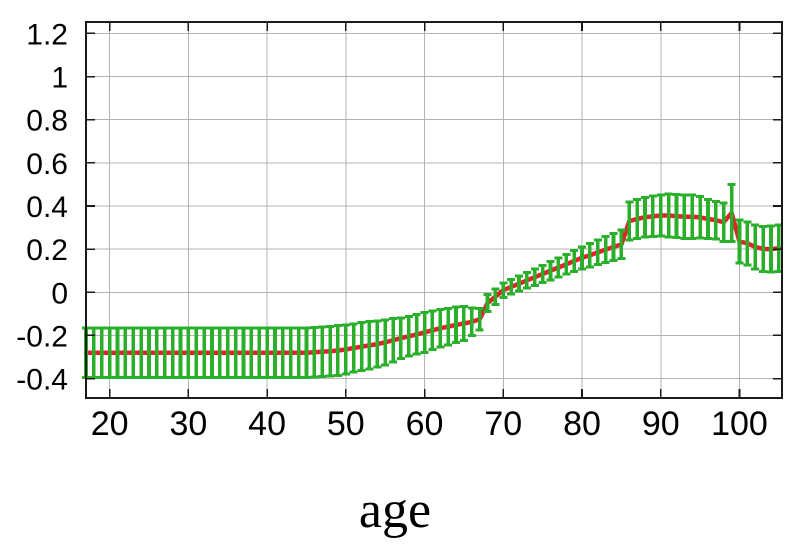  What do you see at coordinates (395, 510) in the screenshot?
I see `x-axis-title: age` at bounding box center [395, 510].